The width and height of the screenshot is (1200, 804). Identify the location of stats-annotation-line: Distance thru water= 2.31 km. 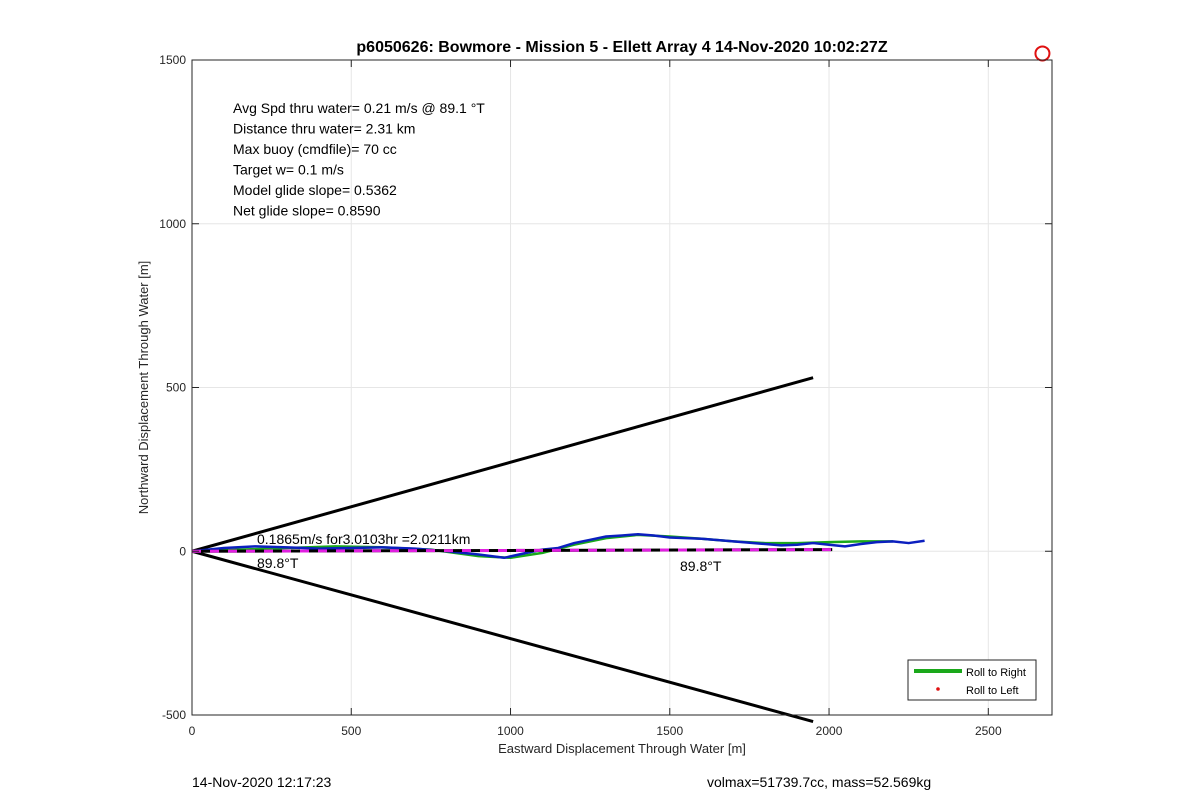
(324, 129).